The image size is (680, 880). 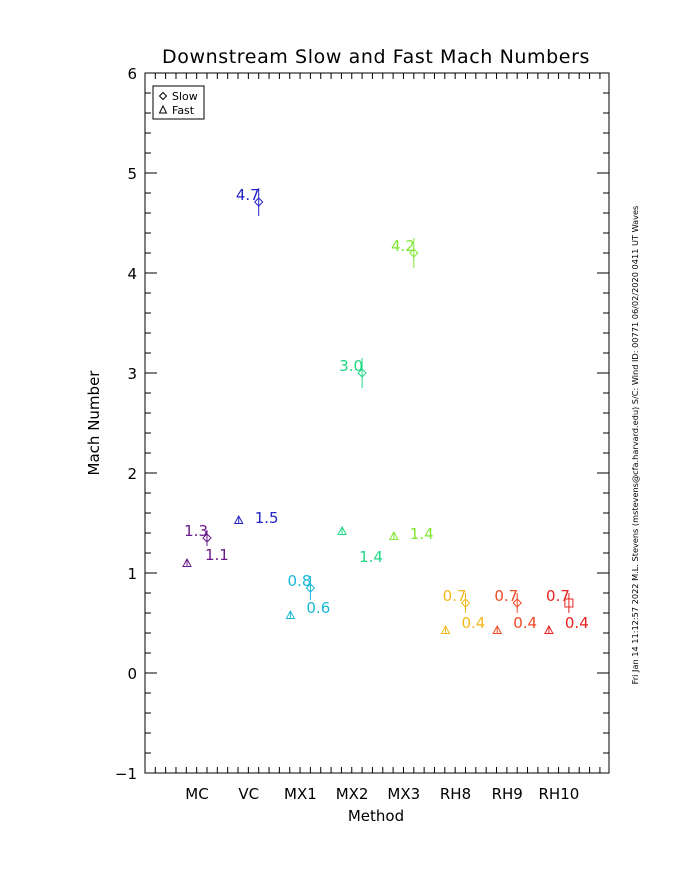 I want to click on x-tick-label: MX2, so click(x=352, y=794).